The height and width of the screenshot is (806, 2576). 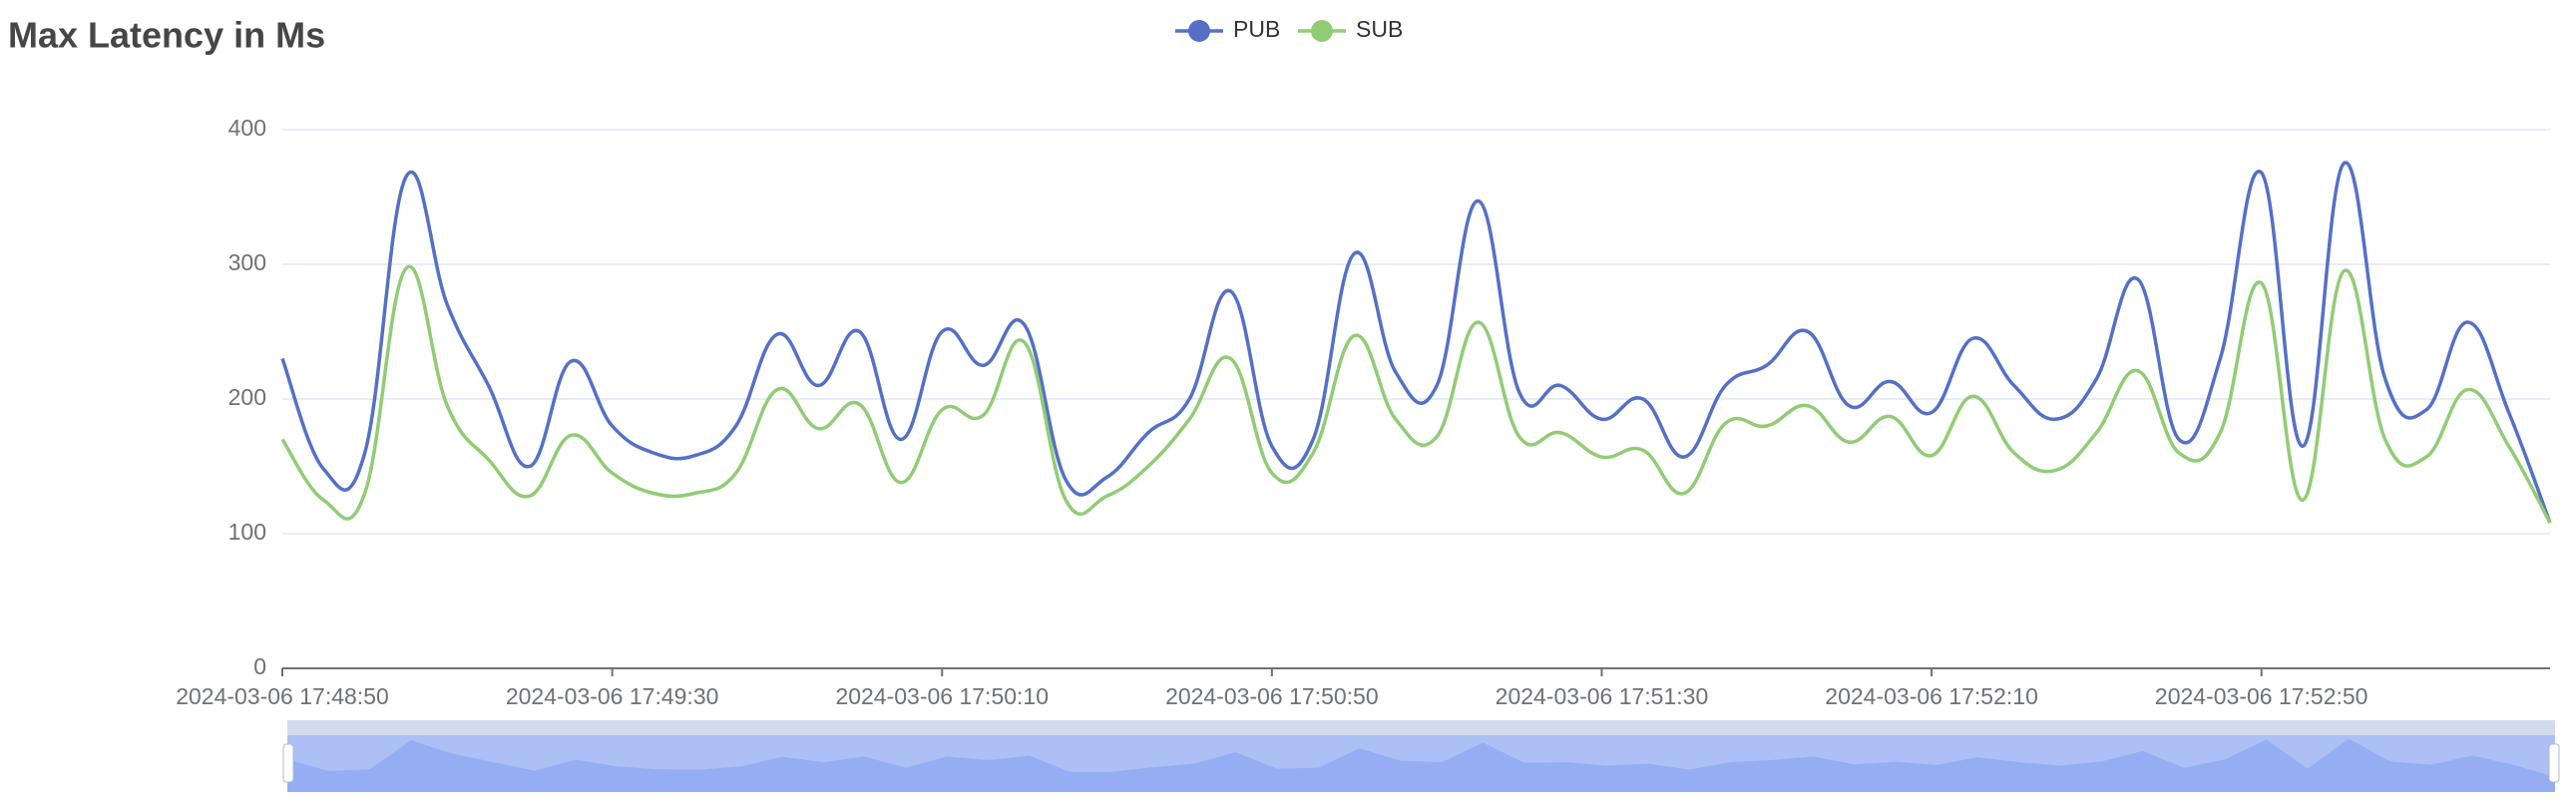 I want to click on x-tick-label: 2024-03-06 17:48:50, so click(x=282, y=696).